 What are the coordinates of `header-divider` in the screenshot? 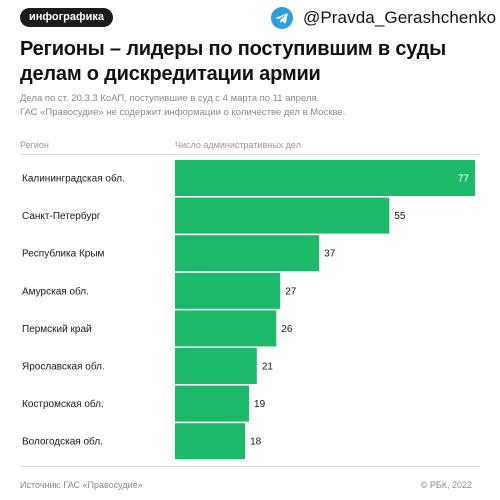 It's located at (250, 154).